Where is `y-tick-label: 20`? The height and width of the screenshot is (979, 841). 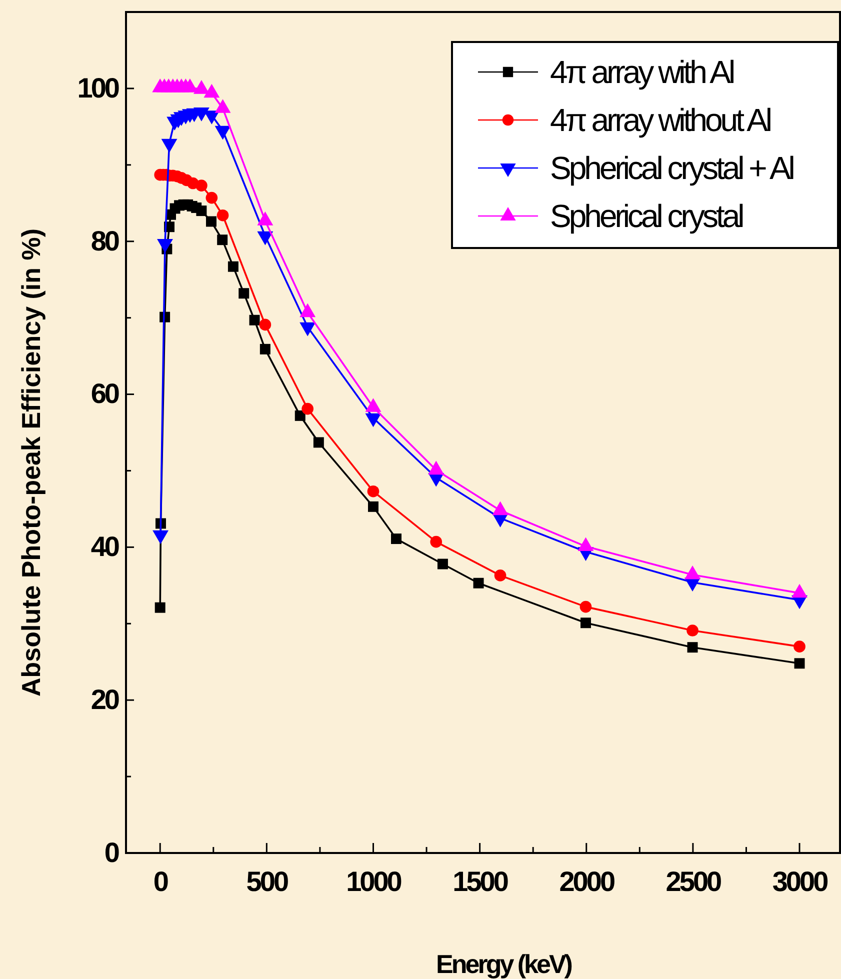
y-tick-label: 20 is located at coordinates (105, 700).